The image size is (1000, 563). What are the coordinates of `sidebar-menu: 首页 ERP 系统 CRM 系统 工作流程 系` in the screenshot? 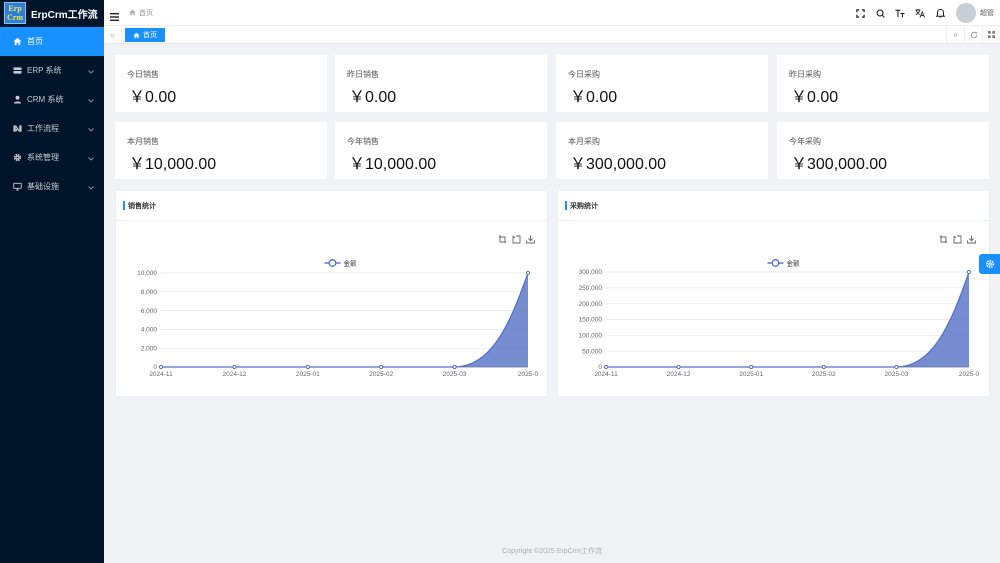 It's located at (52, 114).